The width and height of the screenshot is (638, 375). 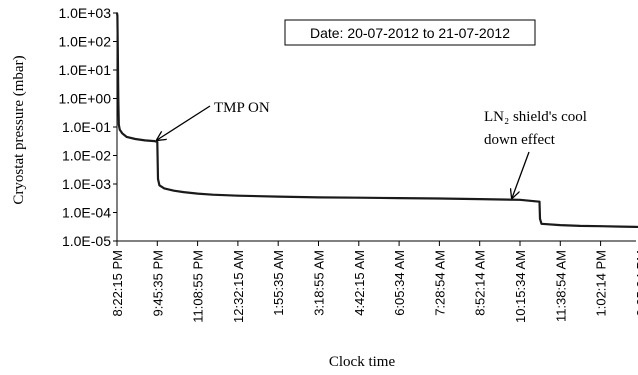 What do you see at coordinates (84, 42) in the screenshot?
I see `y-tick-label: 1.0E+02` at bounding box center [84, 42].